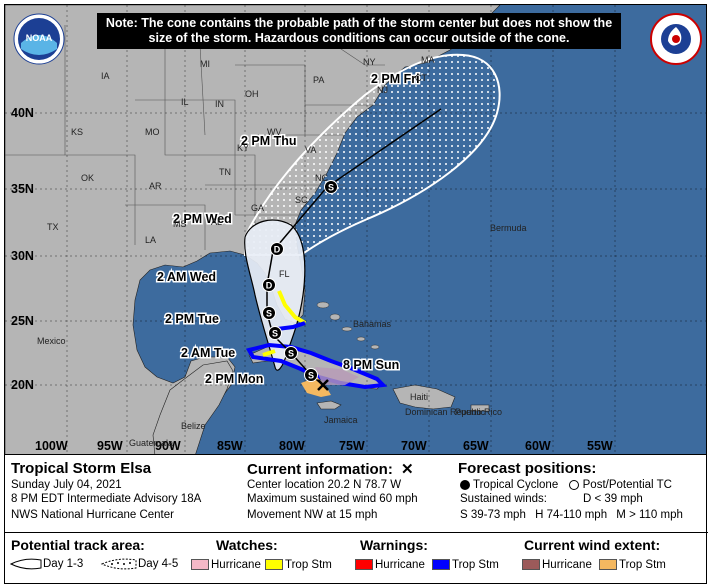 Image resolution: width=711 pixels, height=588 pixels. Describe the element at coordinates (150, 240) in the screenshot. I see `state-label: LA` at that location.